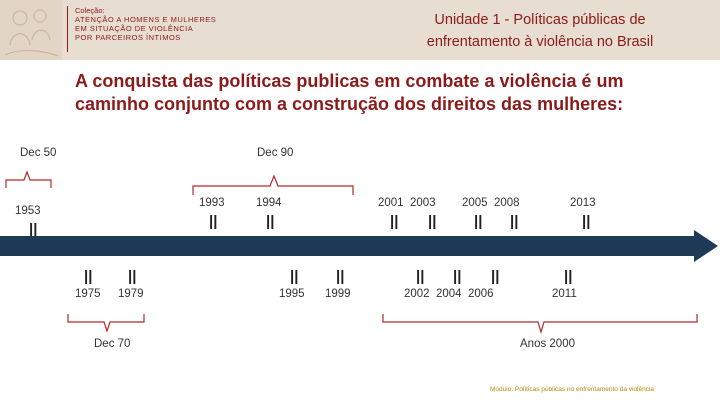  Describe the element at coordinates (132, 276) in the screenshot. I see `tick-1979: ||` at that location.